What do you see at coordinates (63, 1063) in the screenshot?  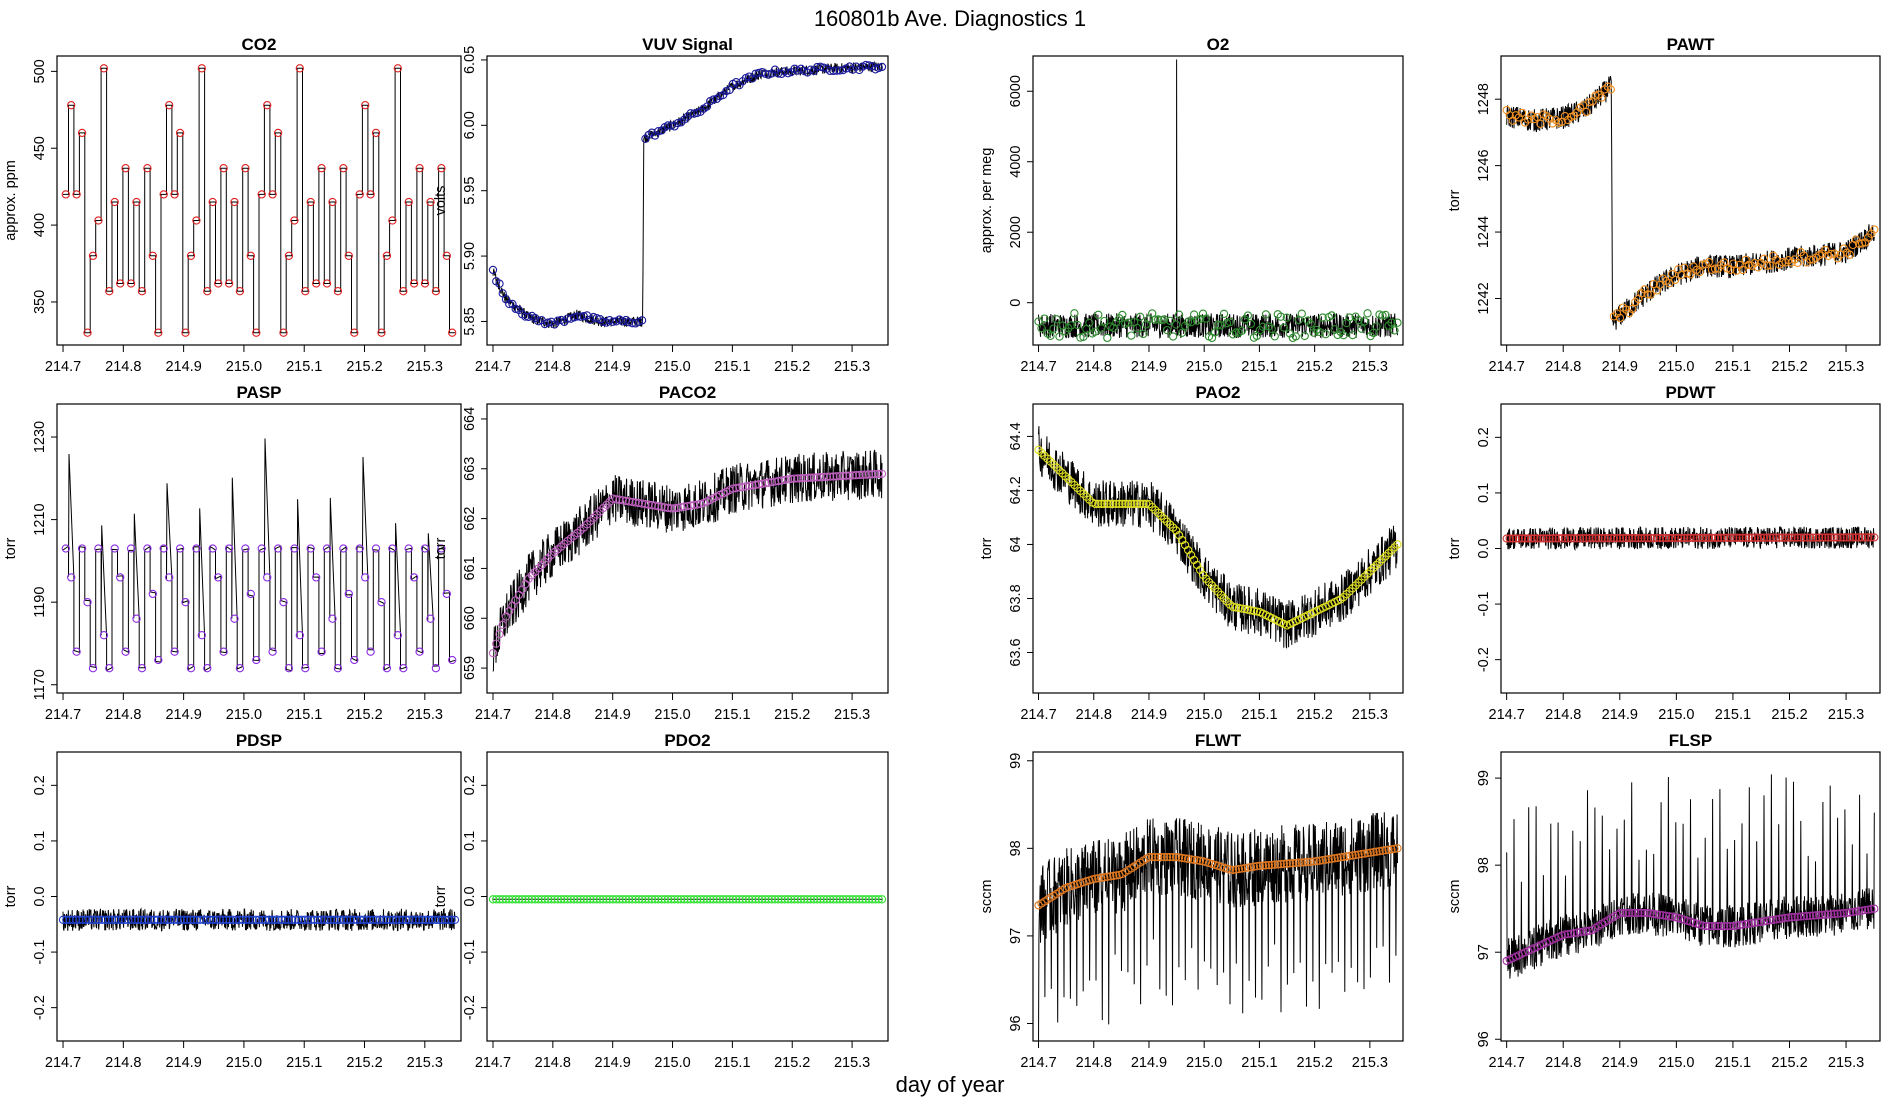 I see `x-tick-label: 214.7` at bounding box center [63, 1063].